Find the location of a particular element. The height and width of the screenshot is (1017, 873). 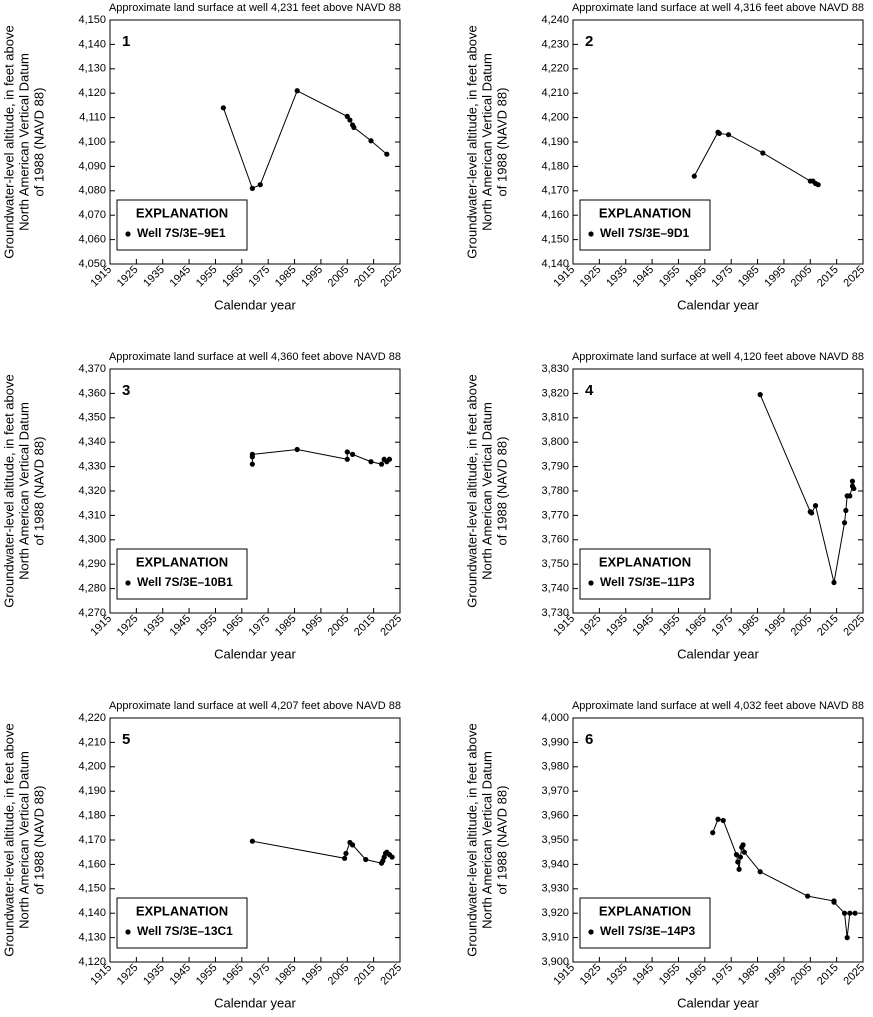

y-tick-label: 4,290 is located at coordinates (92, 564).